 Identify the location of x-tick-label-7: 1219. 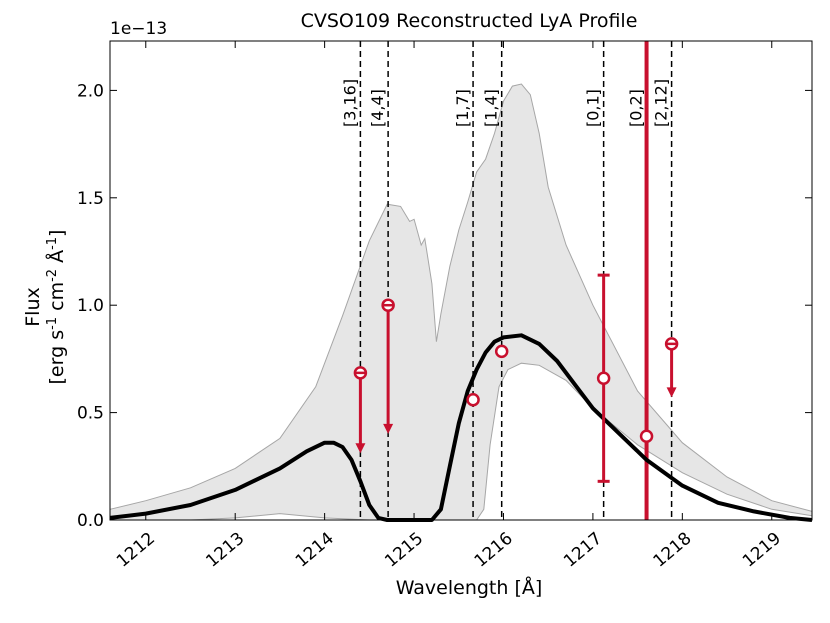
(762, 550).